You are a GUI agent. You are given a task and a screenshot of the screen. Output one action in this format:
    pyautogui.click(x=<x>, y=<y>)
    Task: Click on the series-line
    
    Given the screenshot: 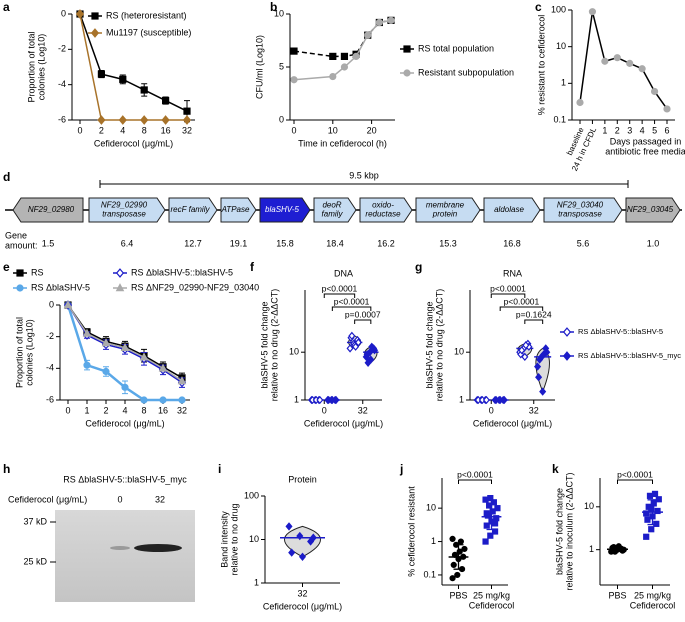 What is the action you would take?
    pyautogui.click(x=623, y=60)
    